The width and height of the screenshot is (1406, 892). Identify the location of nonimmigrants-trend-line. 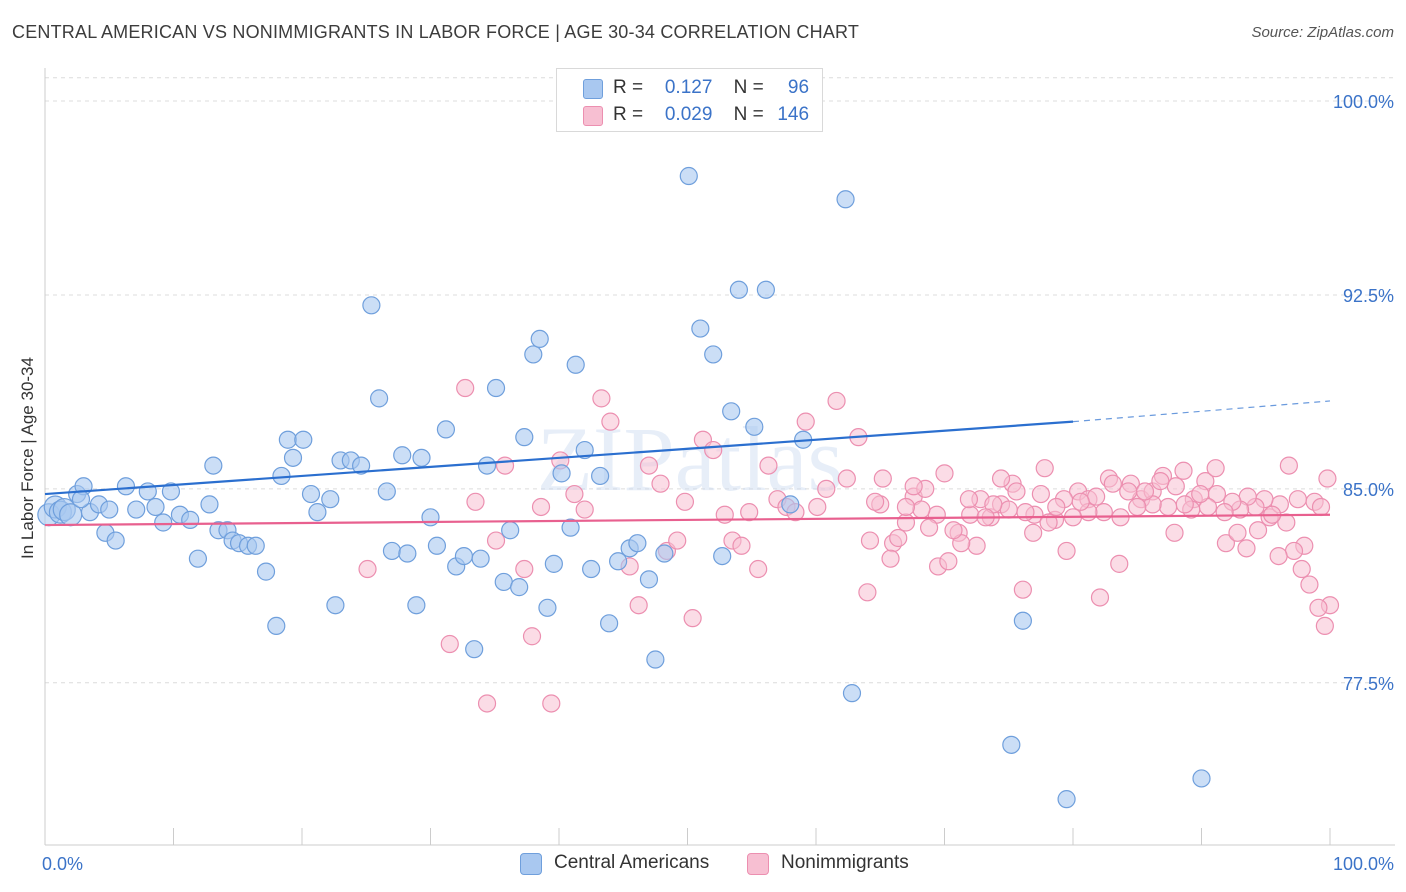
(687, 520).